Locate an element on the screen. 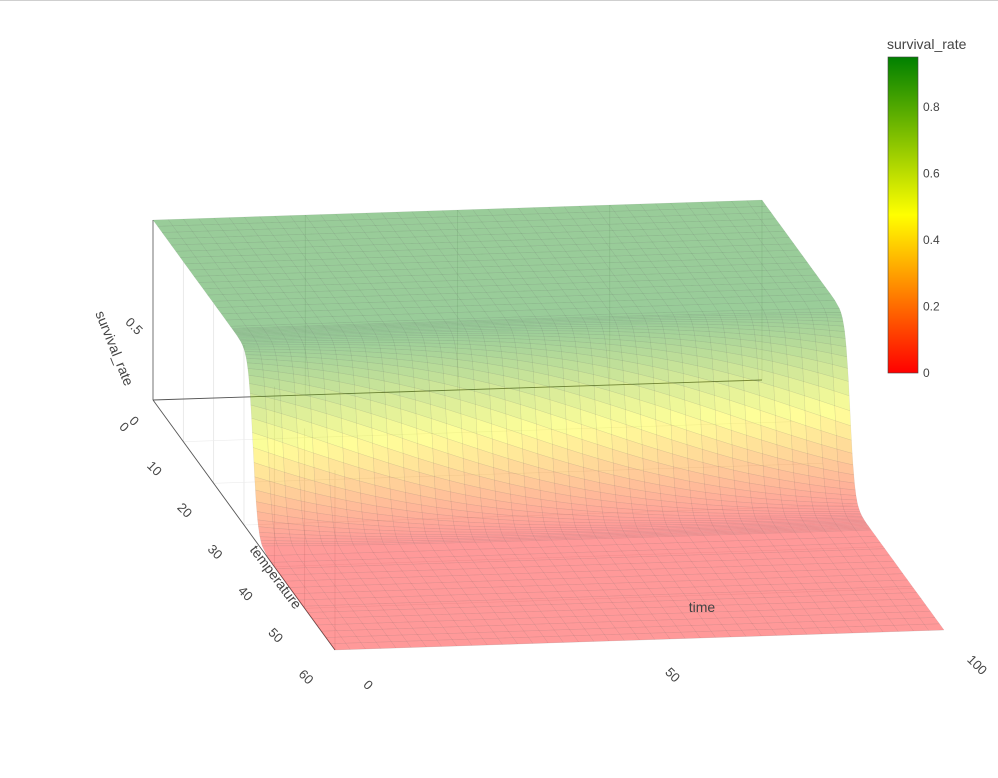  temperature-tick-label: 50 is located at coordinates (275, 635).